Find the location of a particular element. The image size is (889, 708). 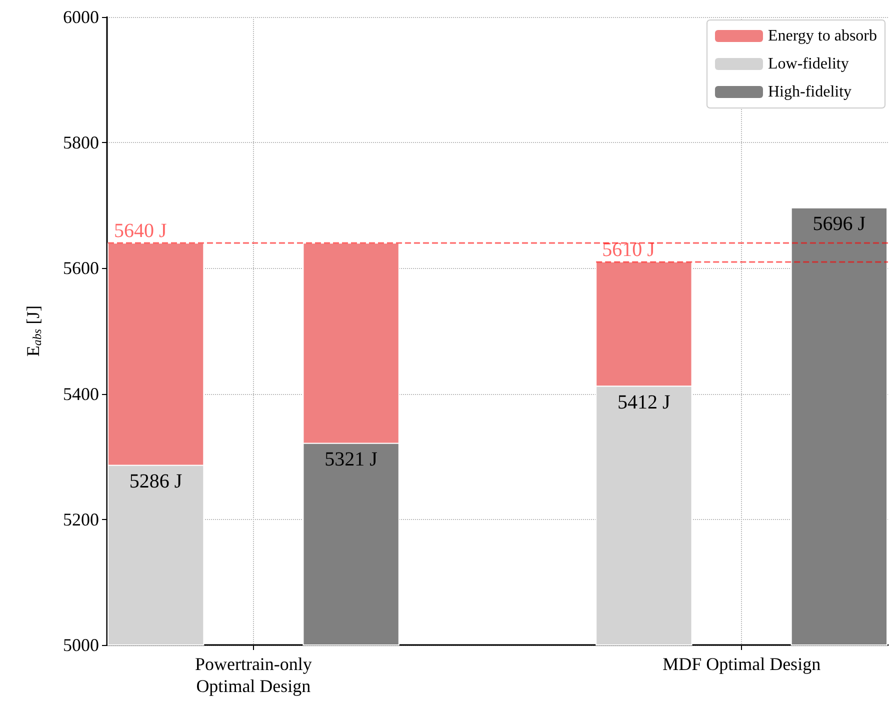

y-tick-label: 6000 is located at coordinates (81, 17).